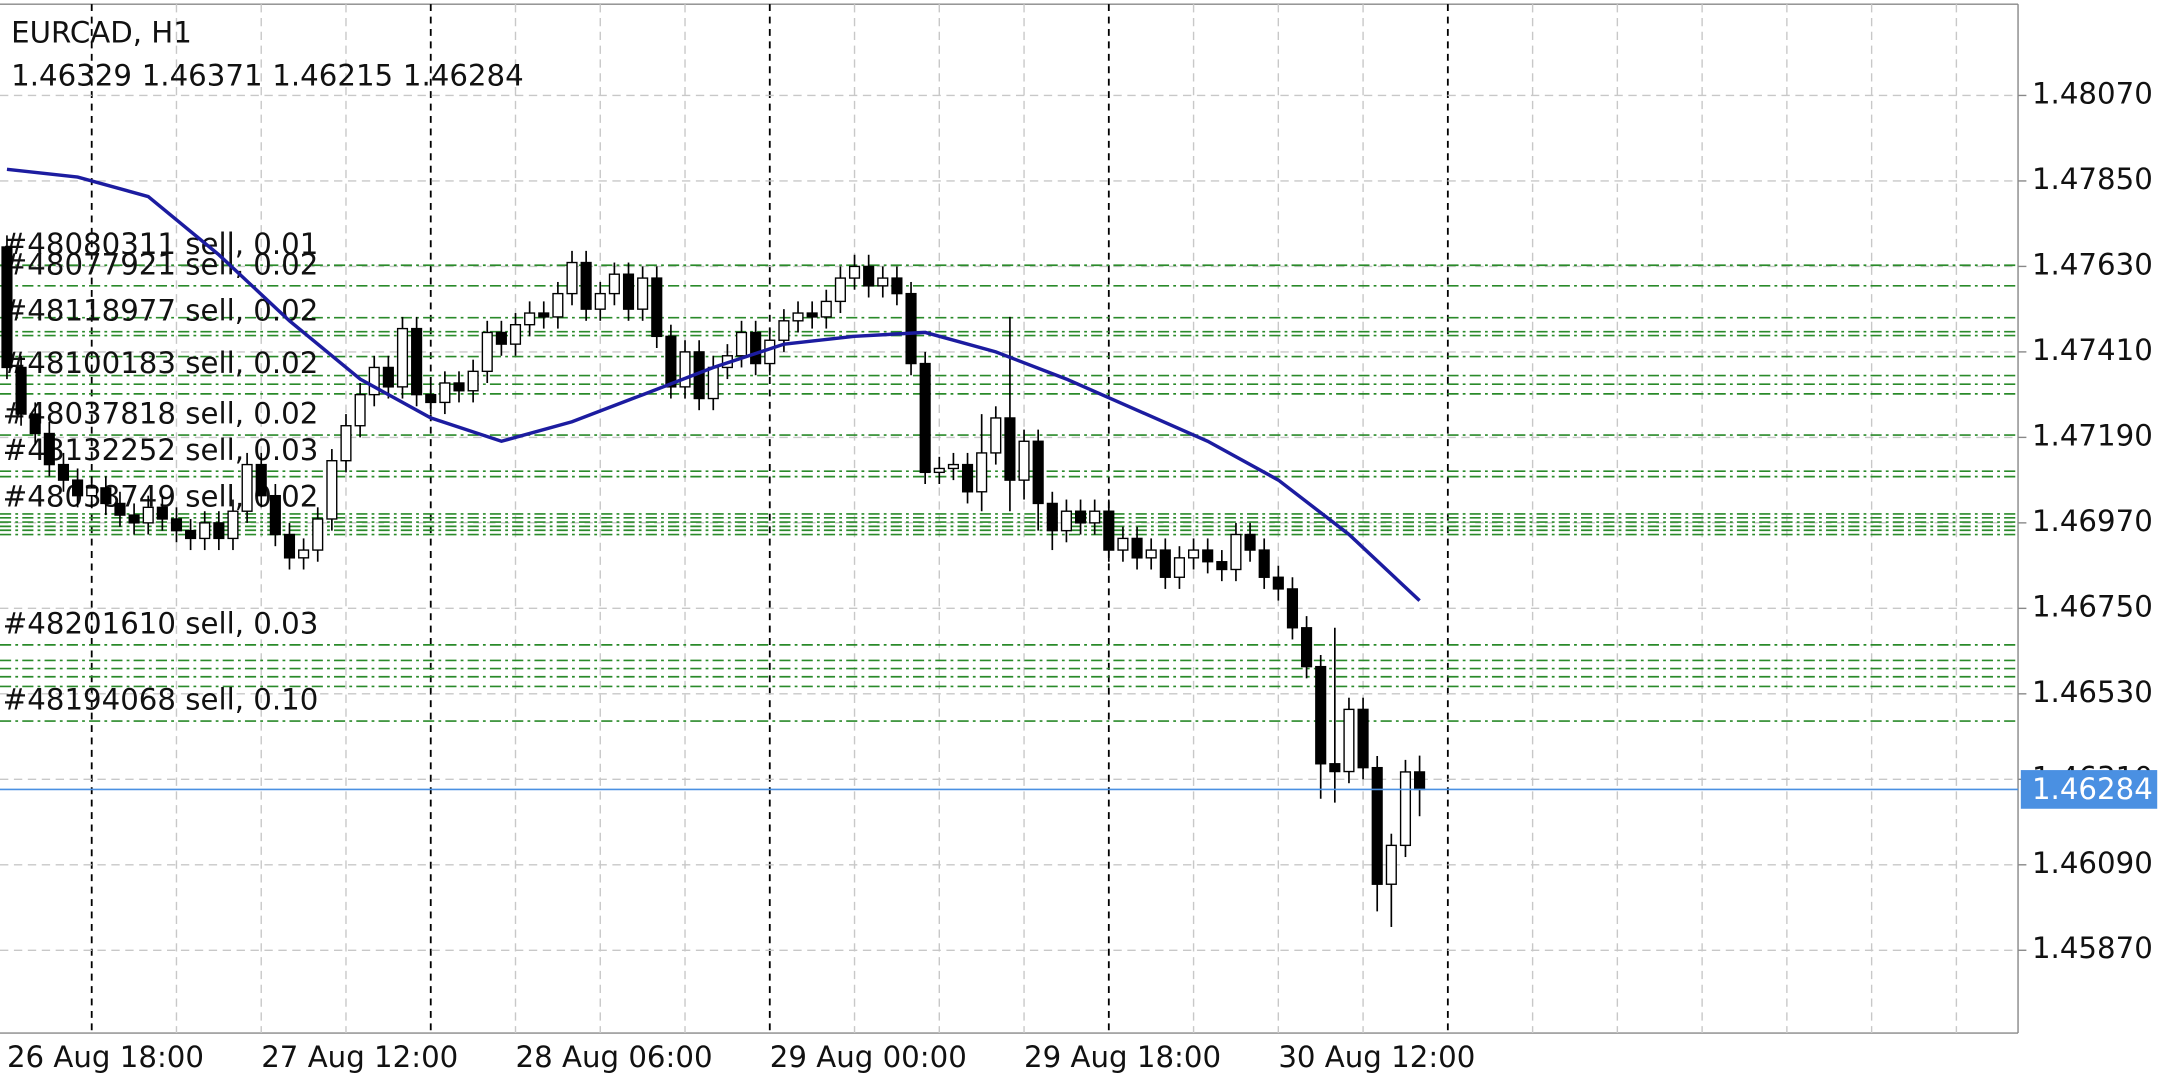 The width and height of the screenshot is (2160, 1080). Describe the element at coordinates (614, 1057) in the screenshot. I see `x-tick-label: 28 Aug 06:00` at that location.